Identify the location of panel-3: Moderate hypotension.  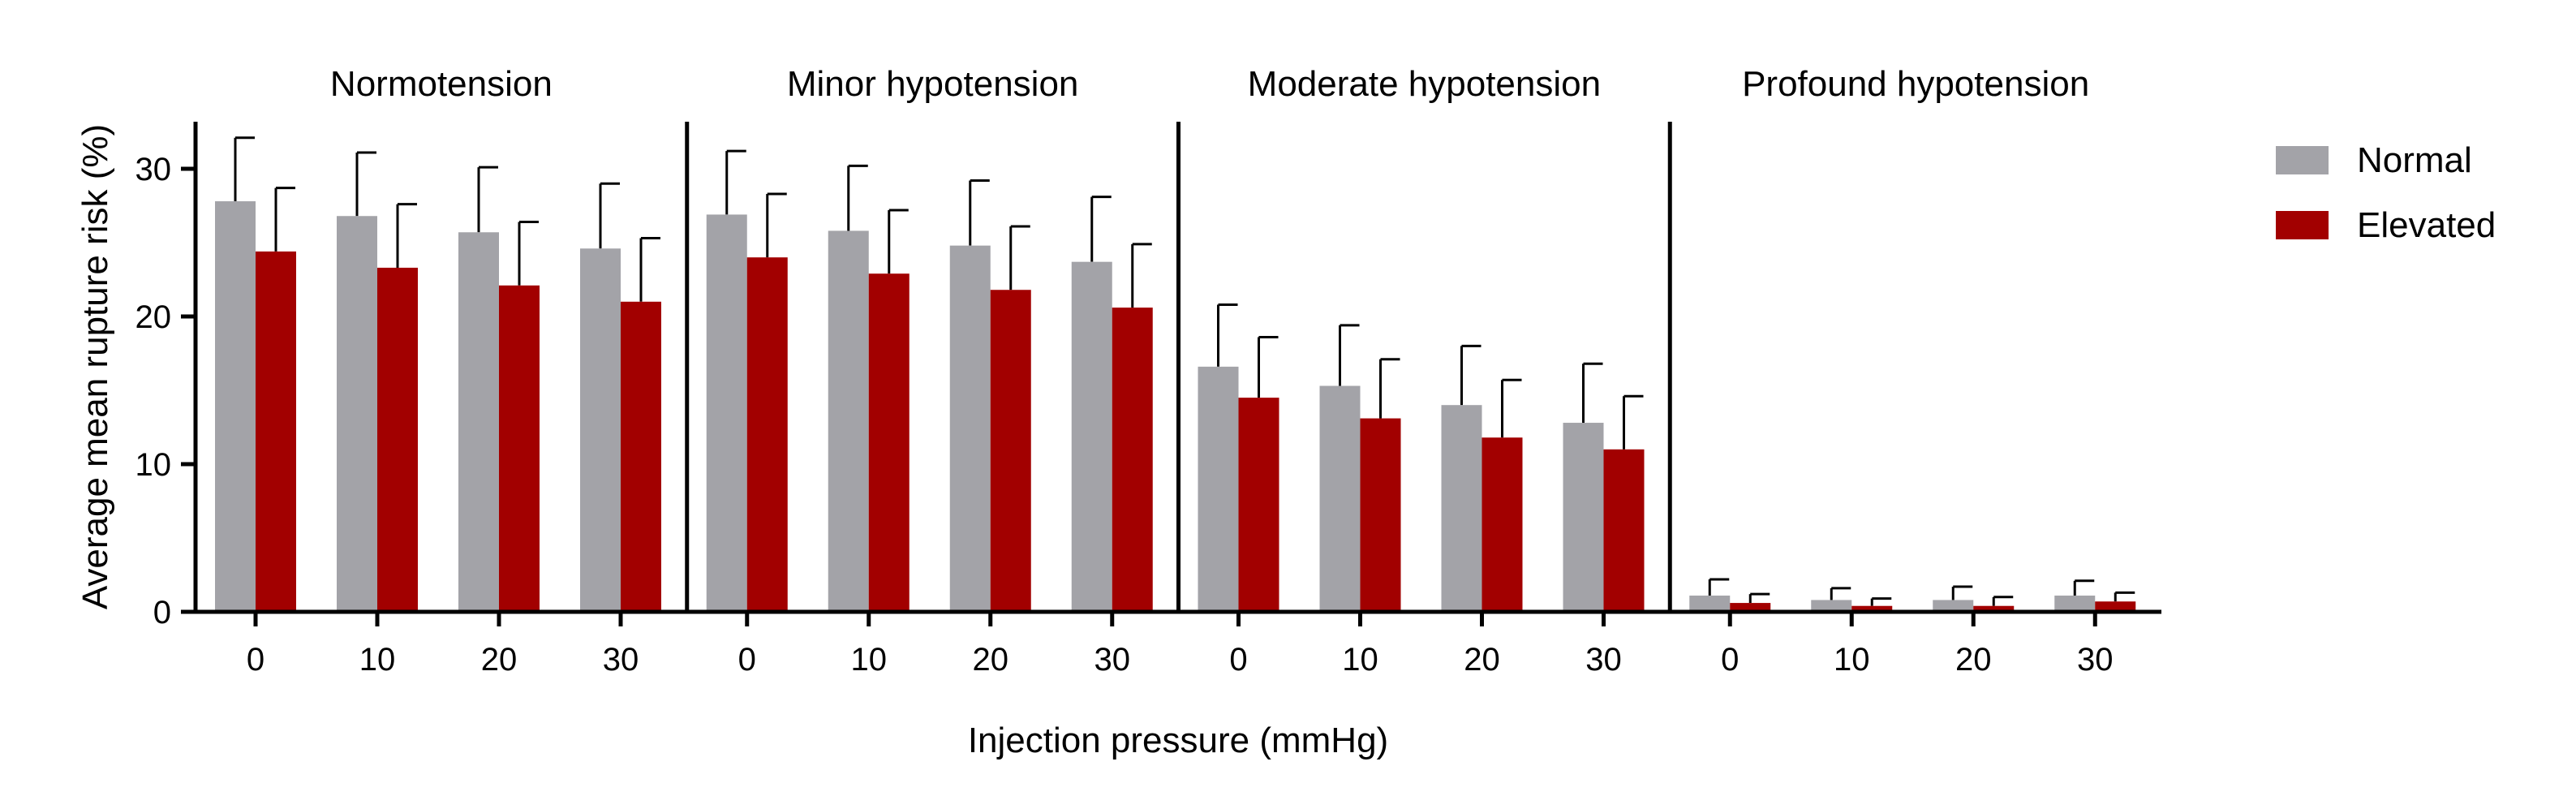
(1410, 338).